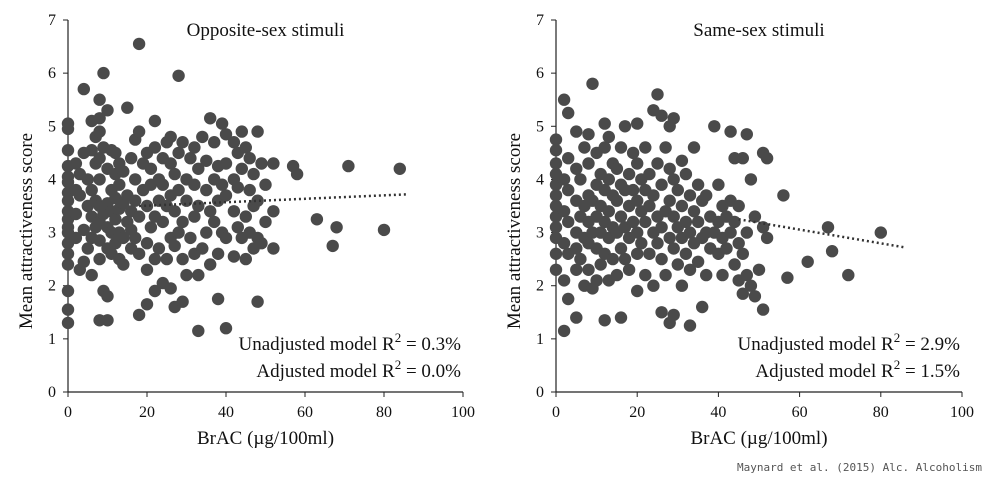 This screenshot has height=478, width=1002. Describe the element at coordinates (824, 371) in the screenshot. I see `annotation-text: Adjusted model R` at that location.